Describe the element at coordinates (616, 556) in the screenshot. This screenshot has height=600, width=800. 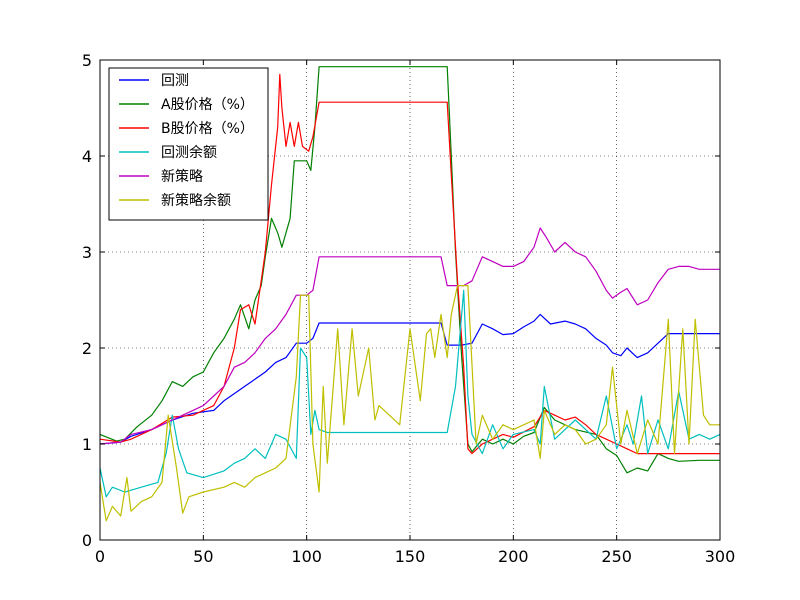
I see `x-tick-label: 250` at that location.